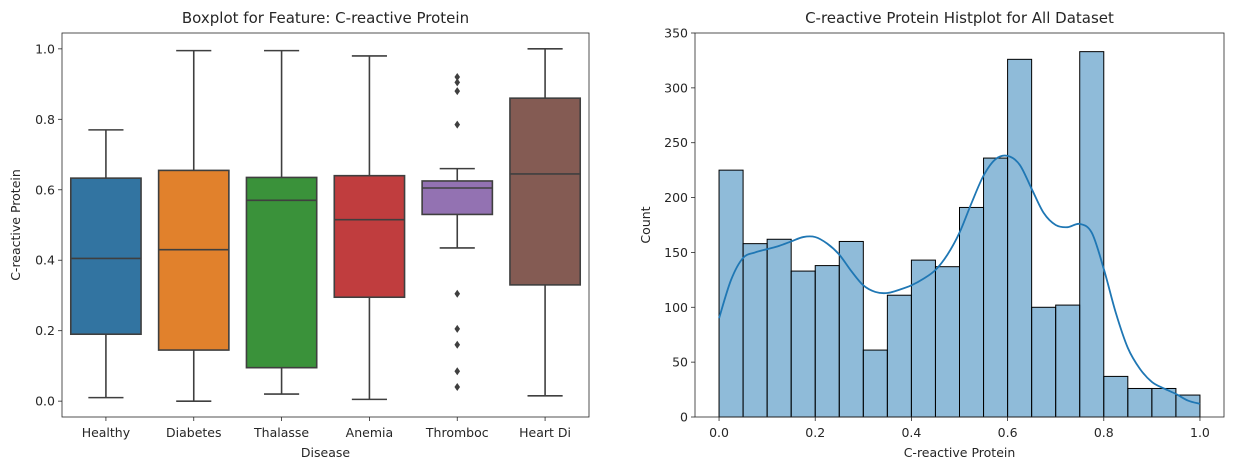  I want to click on boxplot-x-tick-label: Diabetes, so click(194, 432).